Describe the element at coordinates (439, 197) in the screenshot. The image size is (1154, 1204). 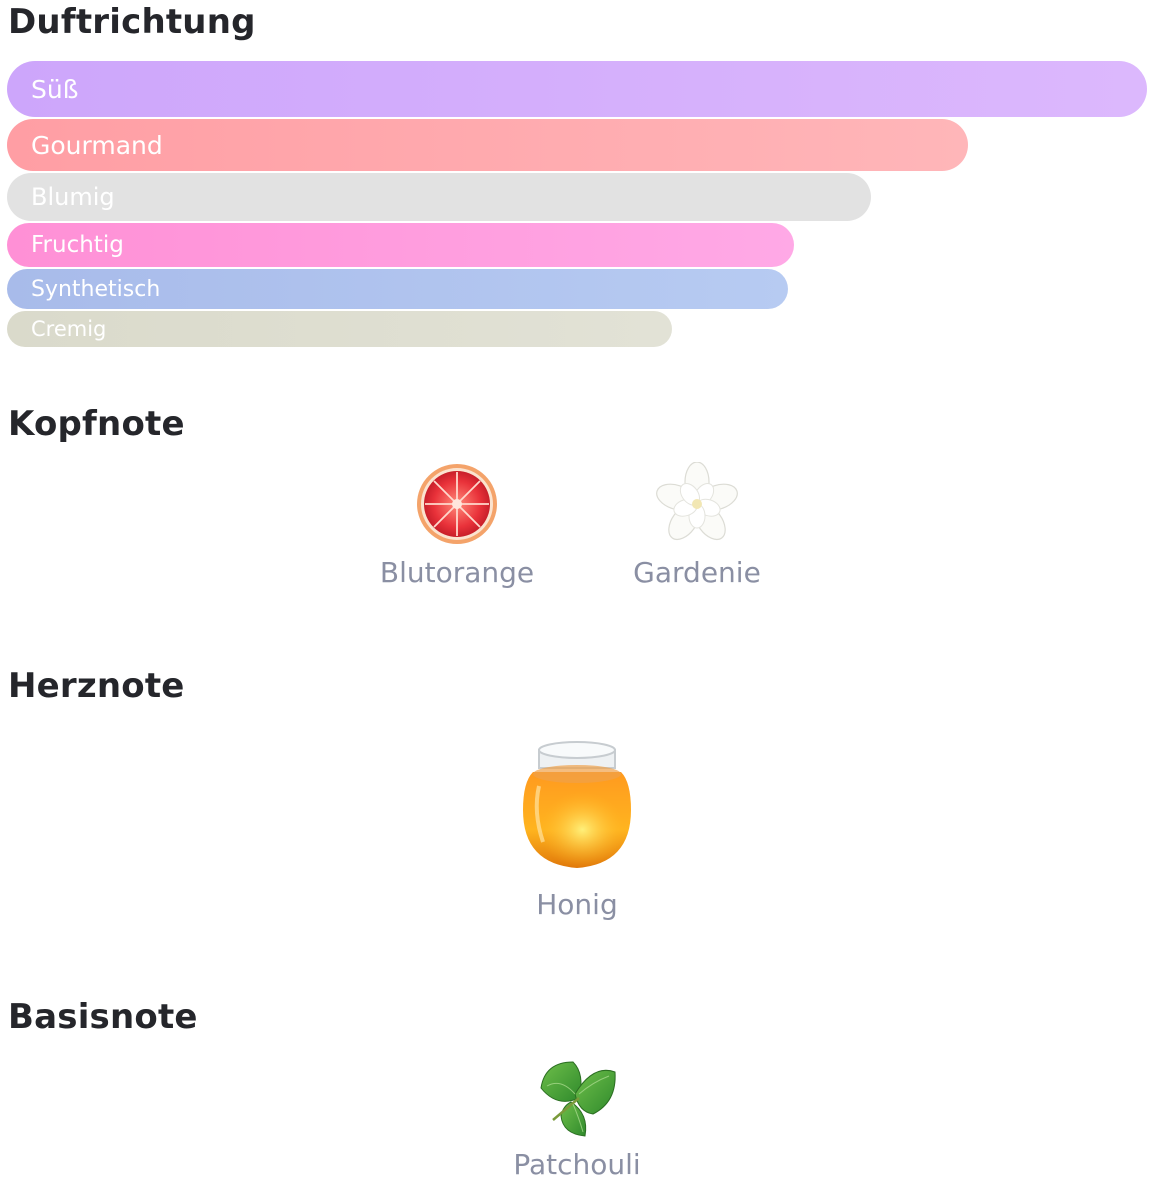
I see `scent-bar-blumig: Blumig` at that location.